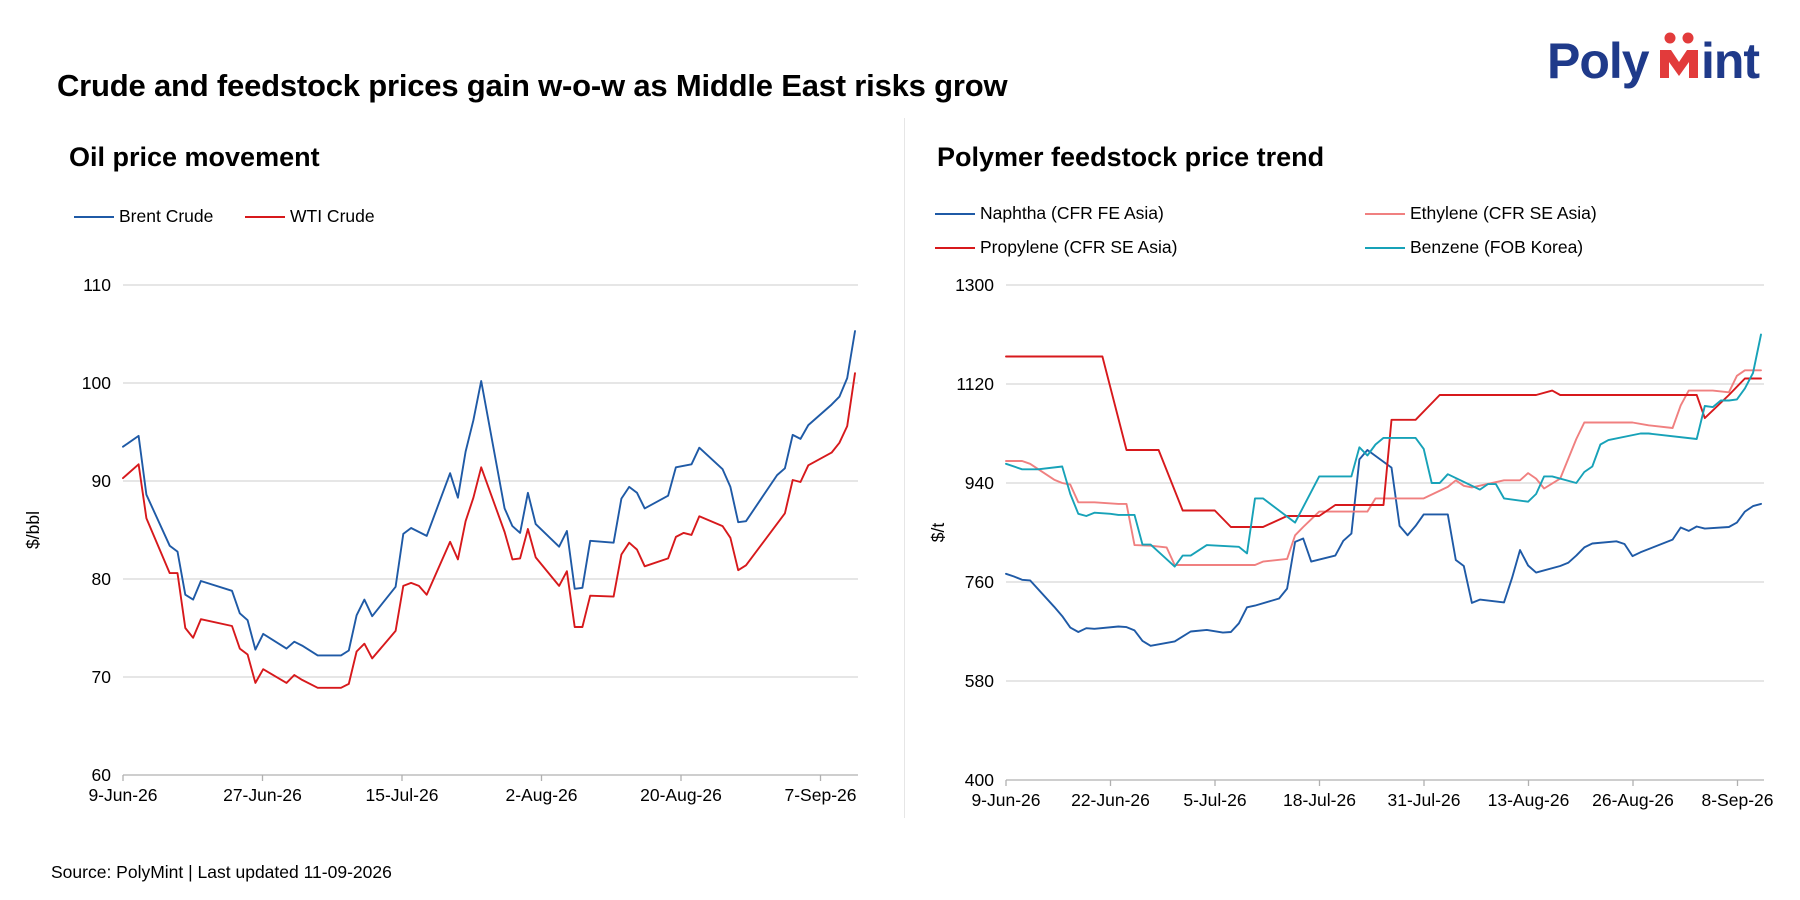 The height and width of the screenshot is (900, 1800). I want to click on legend-ethylene: Ethylene (CFR SE Asia), so click(1481, 213).